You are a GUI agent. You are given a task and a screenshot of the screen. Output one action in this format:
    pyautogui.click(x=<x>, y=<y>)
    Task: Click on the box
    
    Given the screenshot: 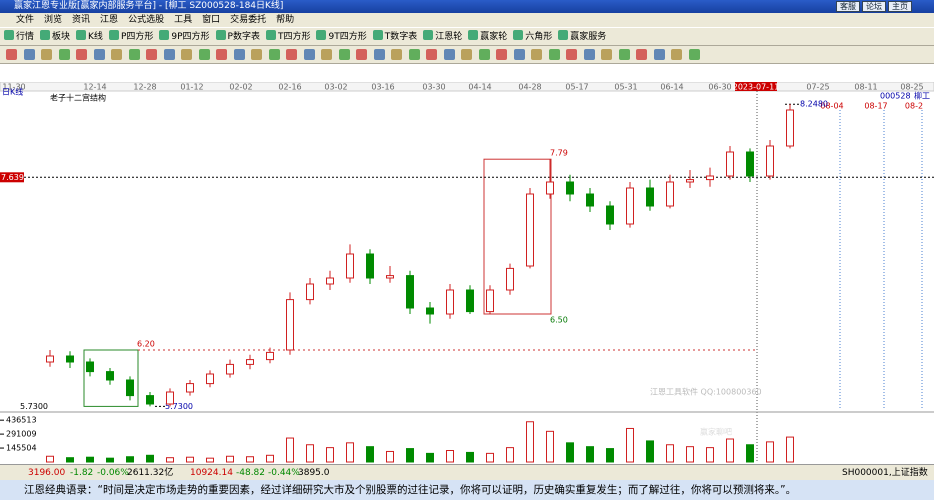 What is the action you would take?
    pyautogui.click(x=517, y=236)
    